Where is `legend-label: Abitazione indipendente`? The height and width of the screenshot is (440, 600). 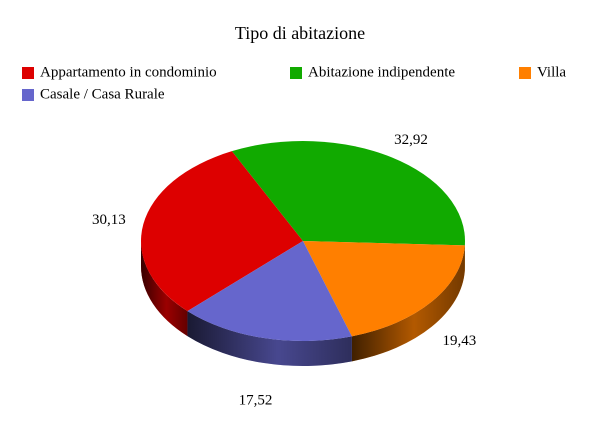 legend-label: Abitazione indipendente is located at coordinates (381, 72).